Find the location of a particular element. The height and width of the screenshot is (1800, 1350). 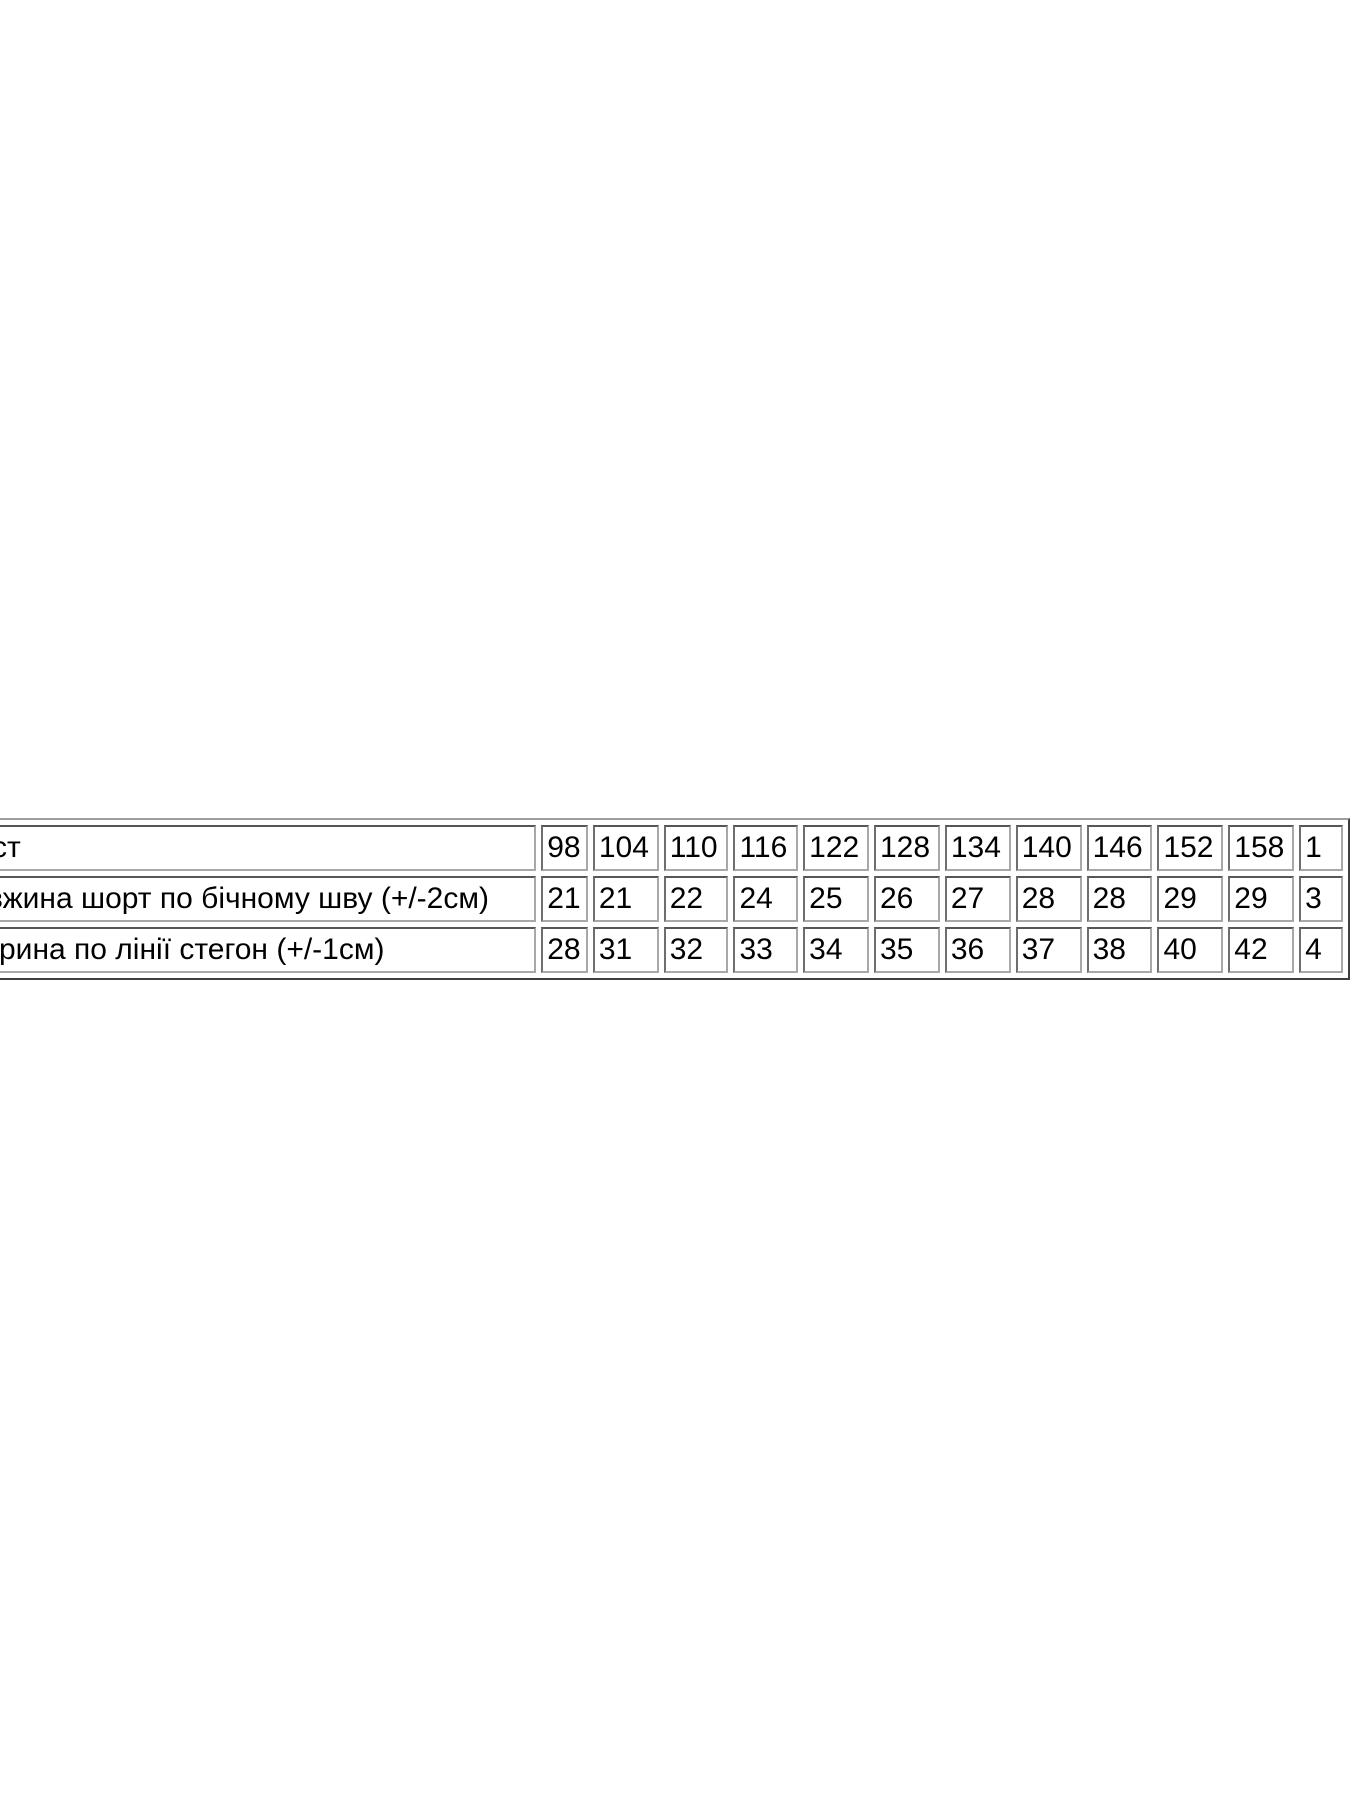

value-cell: 38 is located at coordinates (1119, 950).